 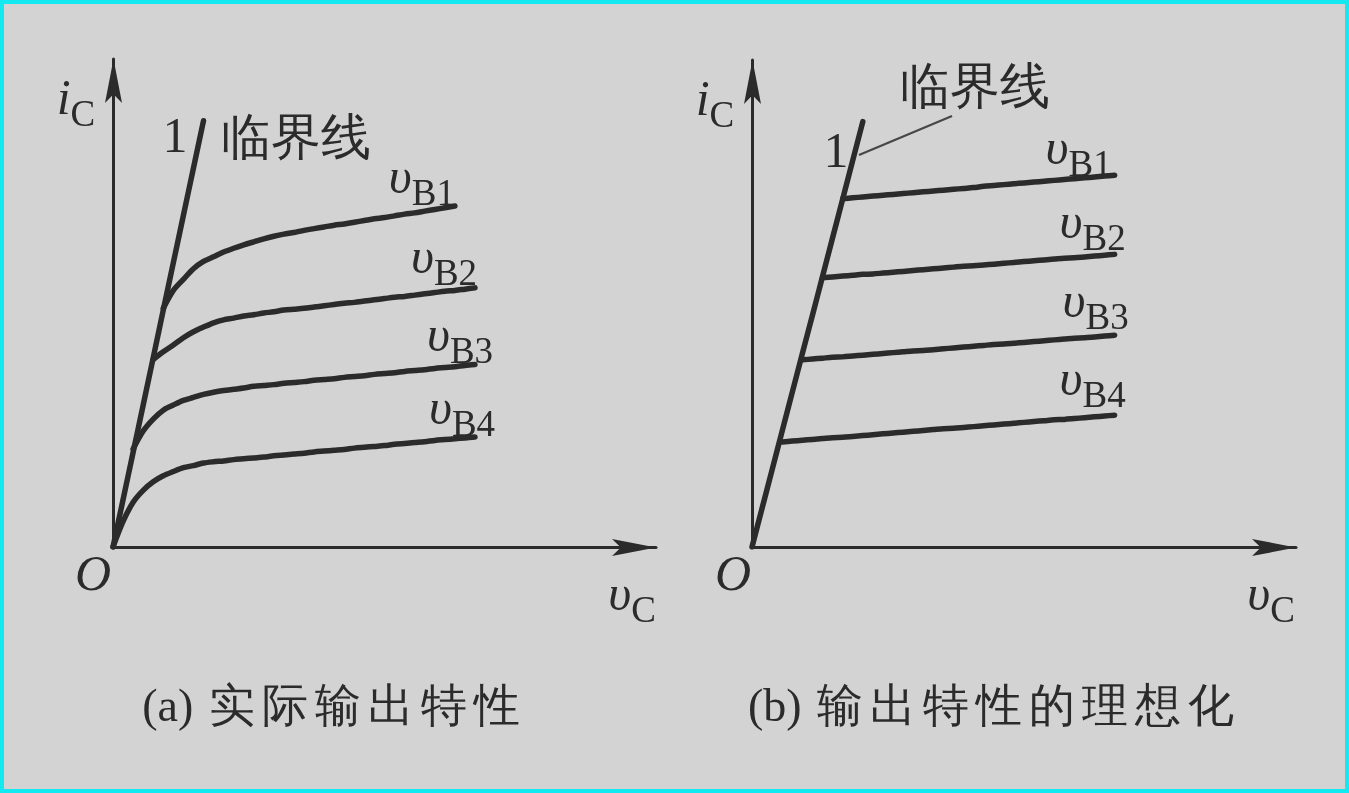 What do you see at coordinates (421, 180) in the screenshot?
I see `series-label: υ$_{B1}$` at bounding box center [421, 180].